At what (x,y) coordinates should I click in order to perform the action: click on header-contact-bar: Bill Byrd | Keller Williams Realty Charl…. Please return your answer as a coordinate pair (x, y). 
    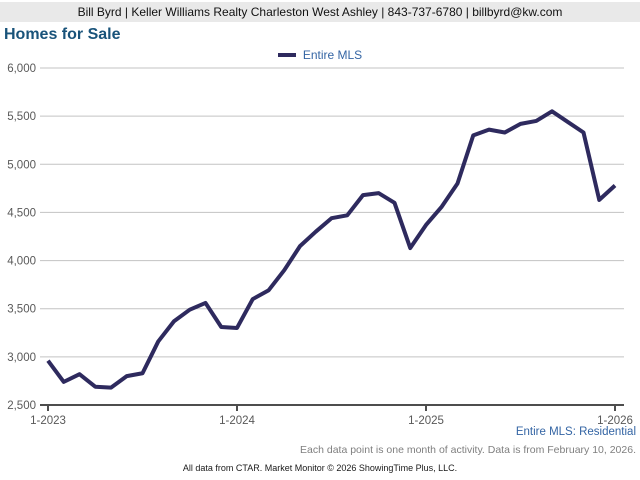
    Looking at the image, I should click on (320, 12).